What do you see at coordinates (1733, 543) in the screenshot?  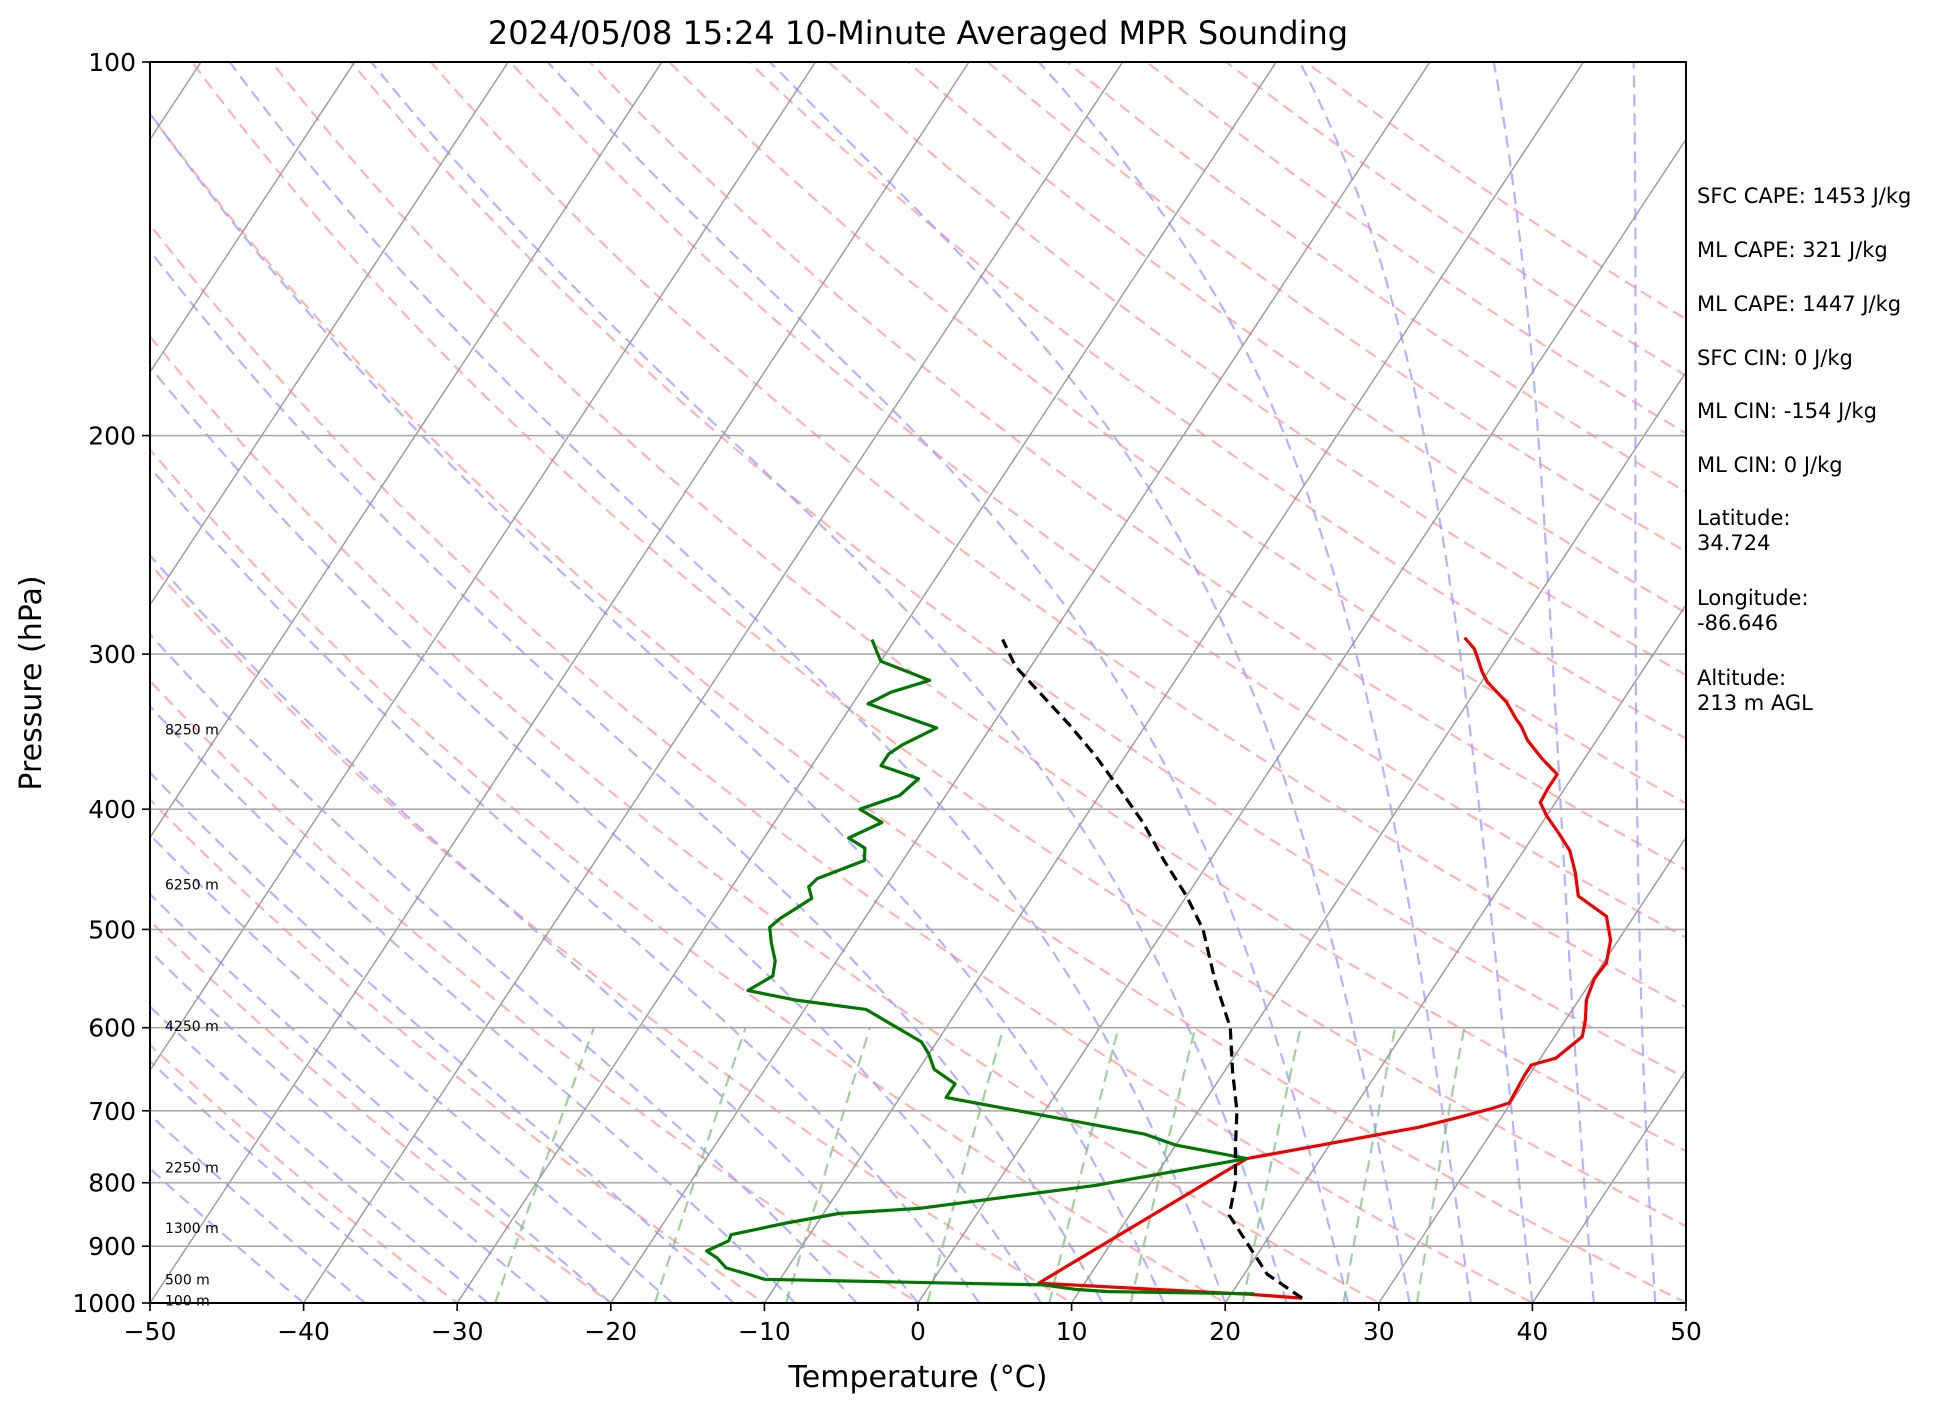 I see `info-line: 34.724` at bounding box center [1733, 543].